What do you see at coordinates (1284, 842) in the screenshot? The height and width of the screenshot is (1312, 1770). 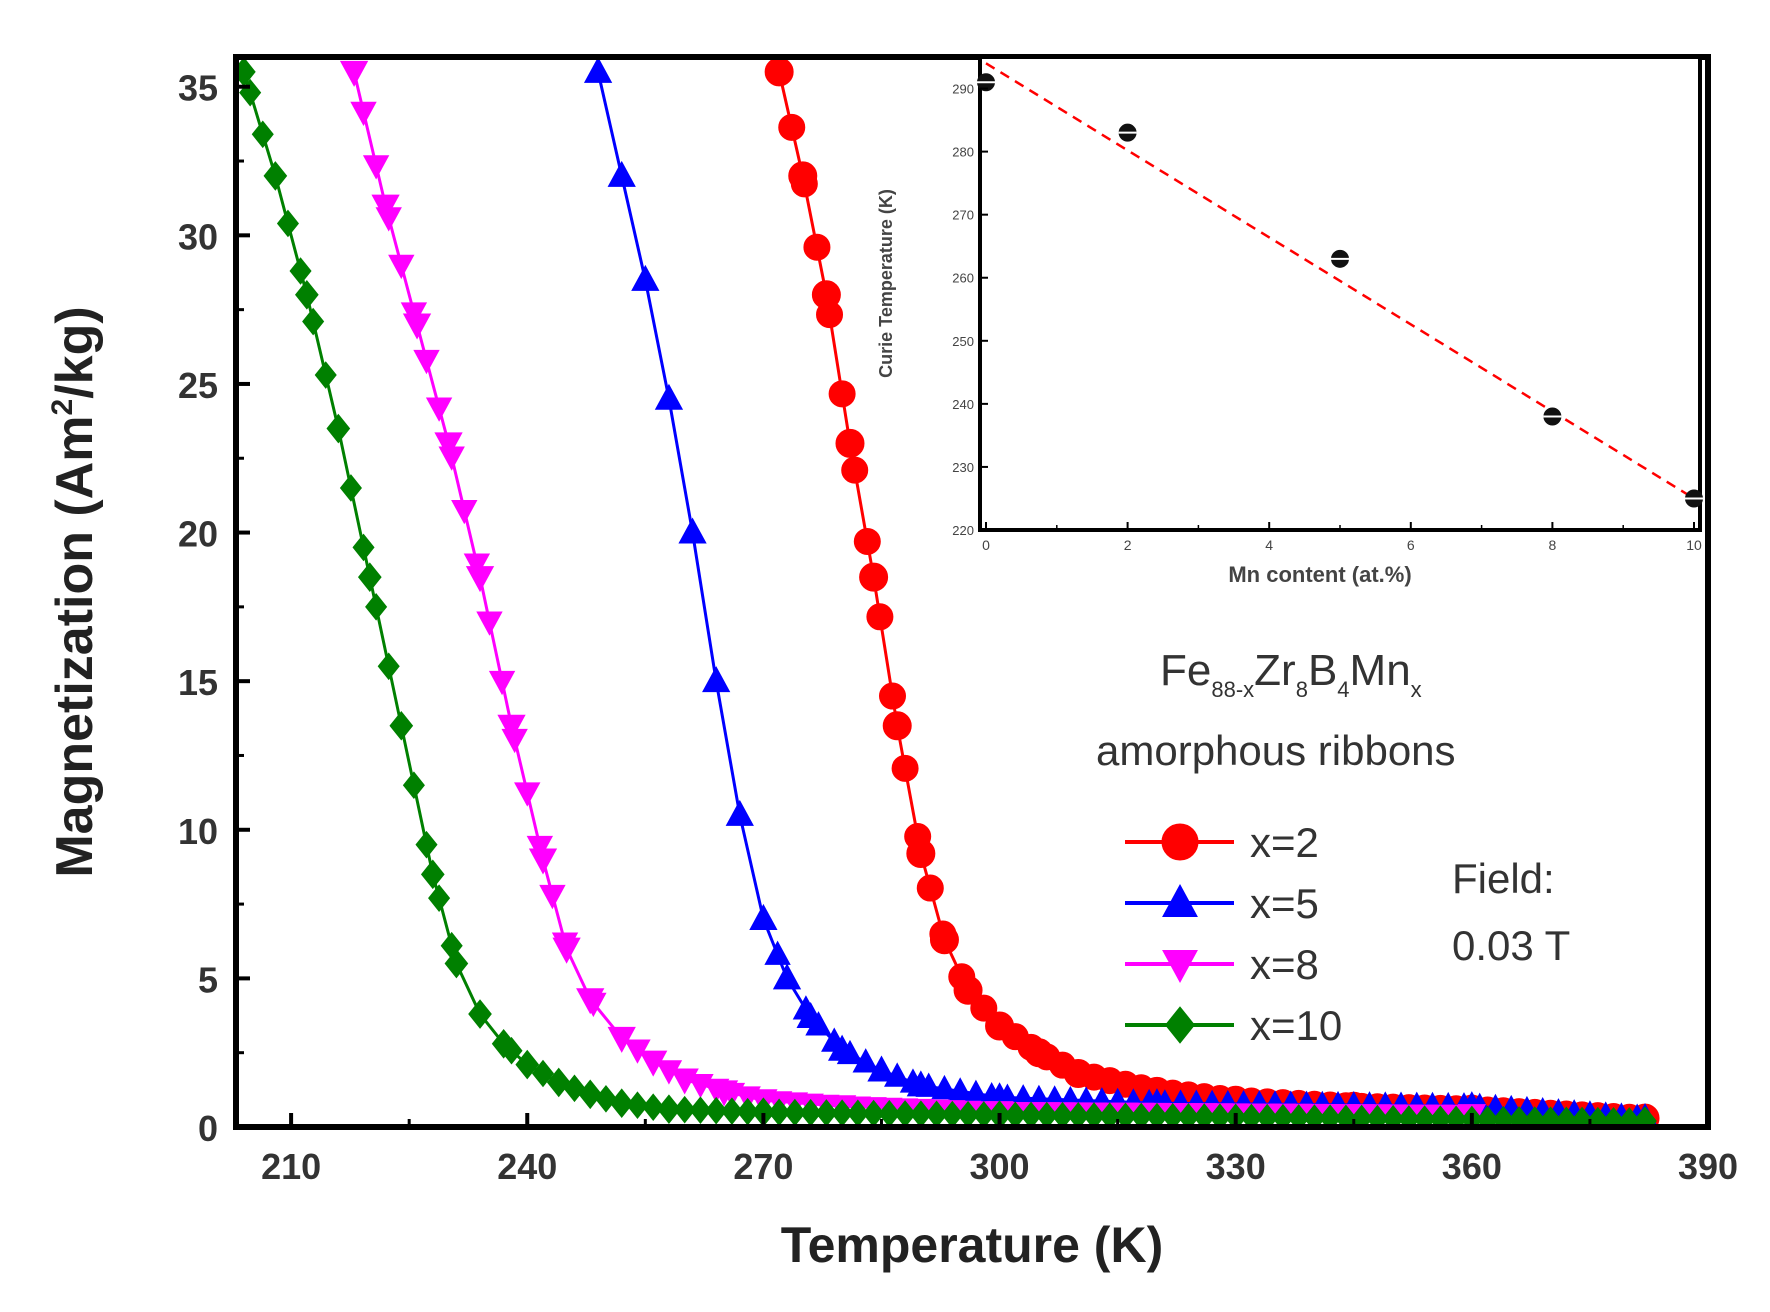 I see `legend-label: x=2` at bounding box center [1284, 842].